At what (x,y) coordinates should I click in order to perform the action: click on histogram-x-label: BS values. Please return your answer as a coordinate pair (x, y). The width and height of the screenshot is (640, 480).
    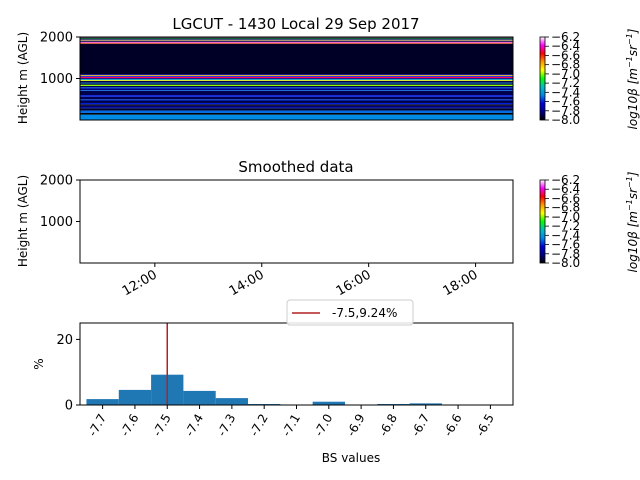
    Looking at the image, I should click on (351, 458).